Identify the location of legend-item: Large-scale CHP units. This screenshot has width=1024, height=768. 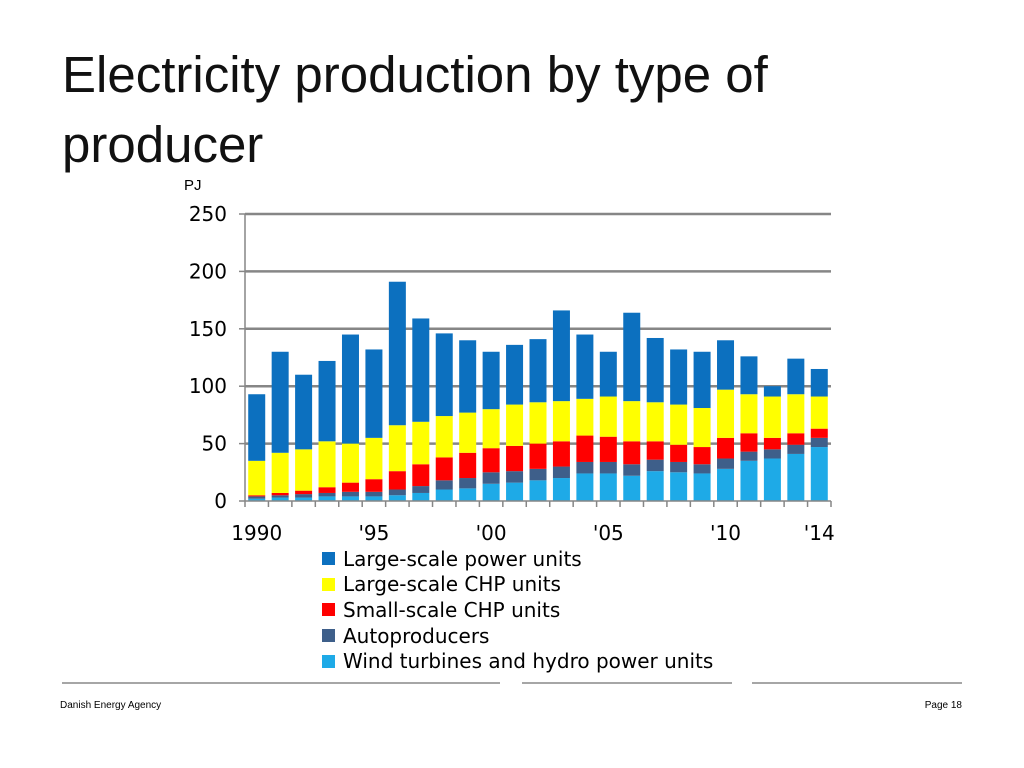
(517, 585).